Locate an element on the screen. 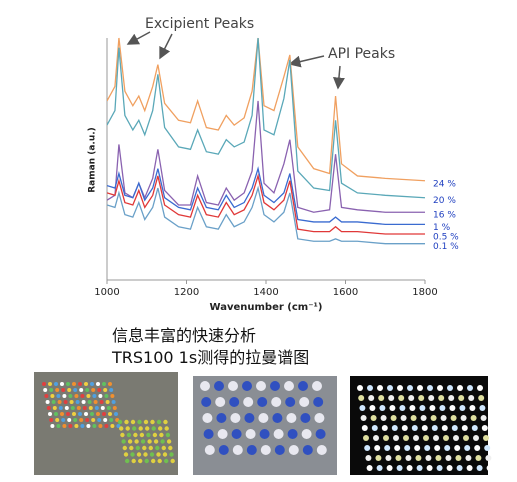 Image resolution: width=517 pixels, height=482 pixels. x-tick-label: 1600 is located at coordinates (345, 292).